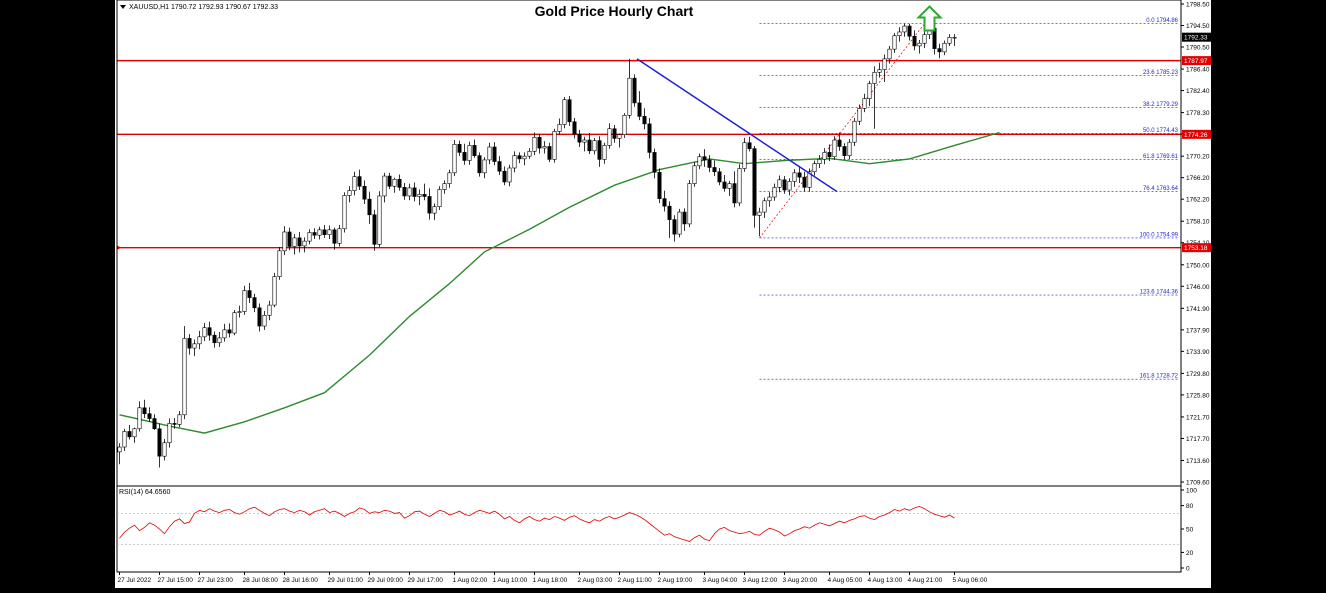 The image size is (1326, 593). What do you see at coordinates (1159, 293) in the screenshot?
I see `fib-level-label: 123.6 1744.36` at bounding box center [1159, 293].